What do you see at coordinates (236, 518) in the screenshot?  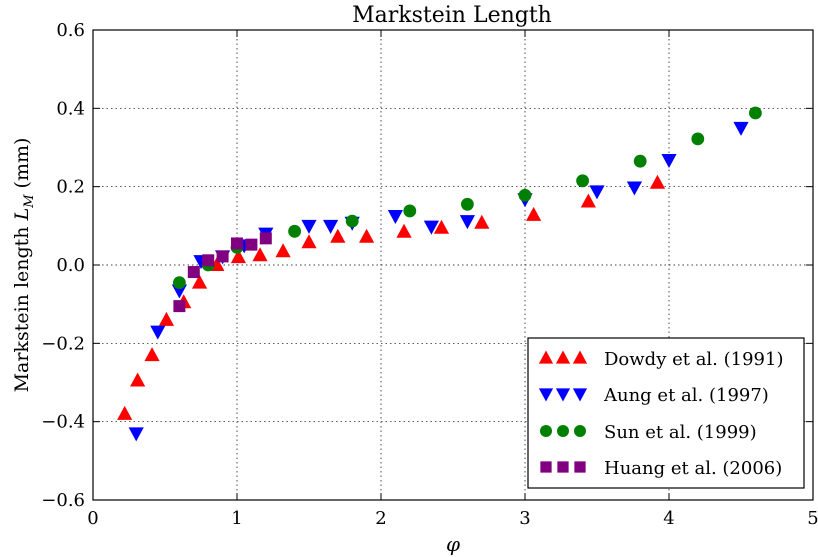 I see `x-tick-label: 1` at bounding box center [236, 518].